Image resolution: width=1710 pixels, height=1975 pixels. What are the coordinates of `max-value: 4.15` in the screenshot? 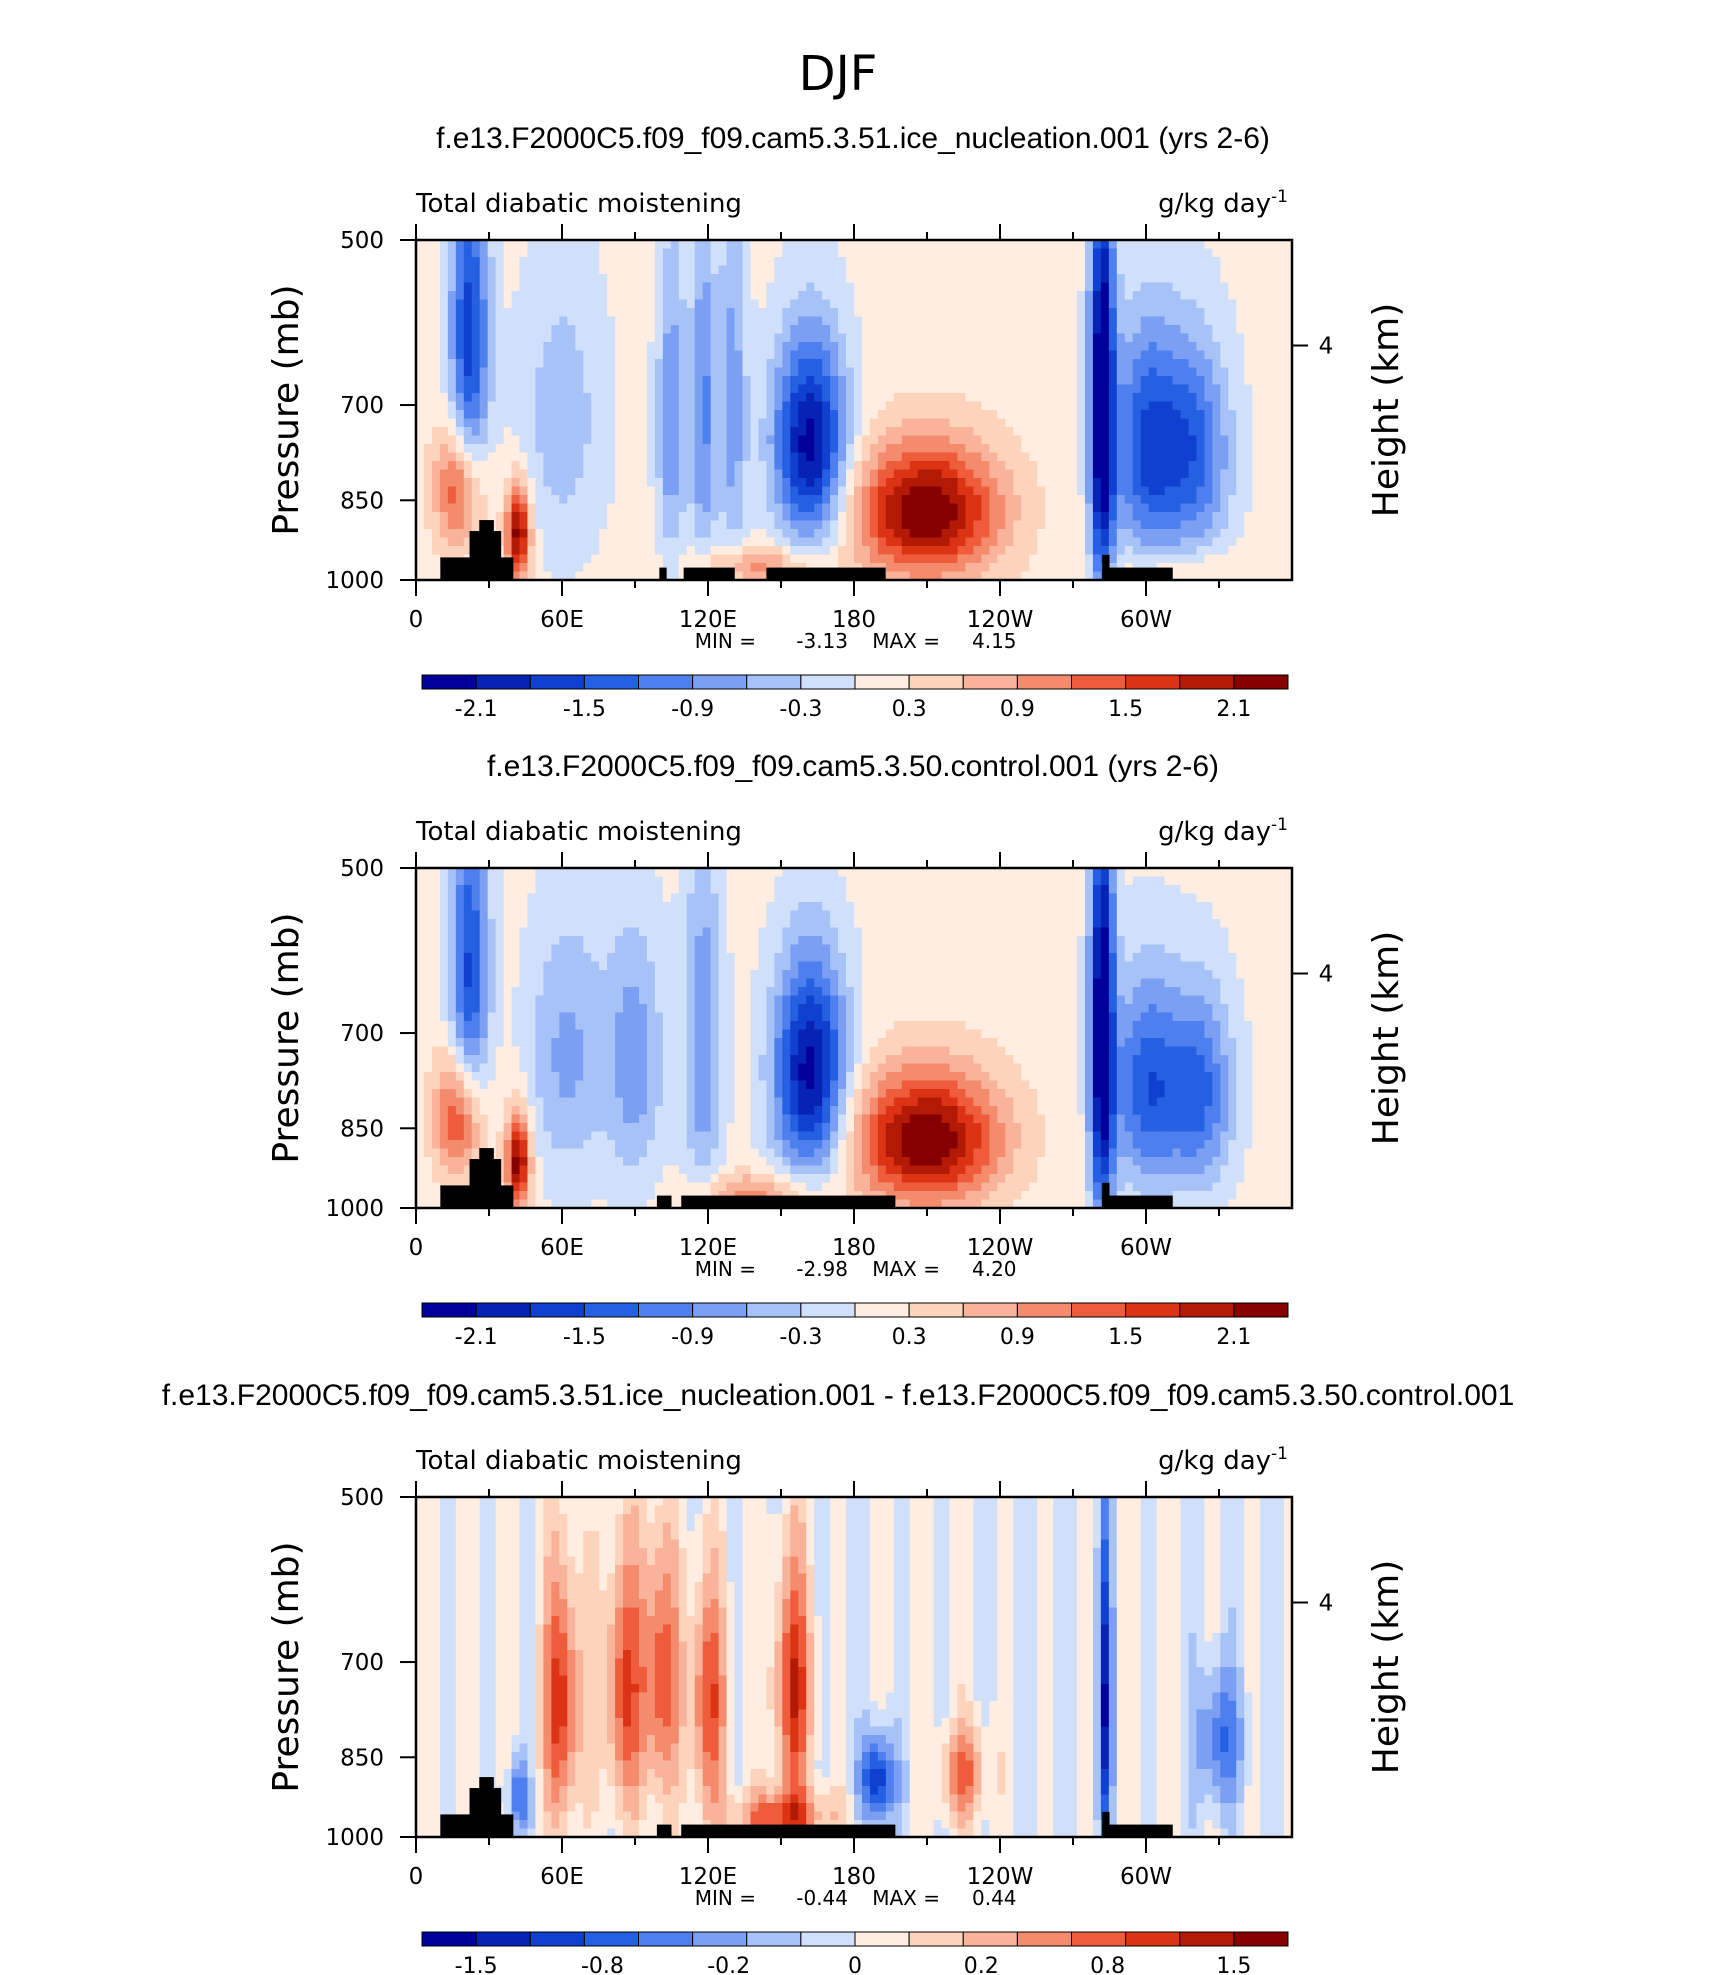 It's located at (994, 641).